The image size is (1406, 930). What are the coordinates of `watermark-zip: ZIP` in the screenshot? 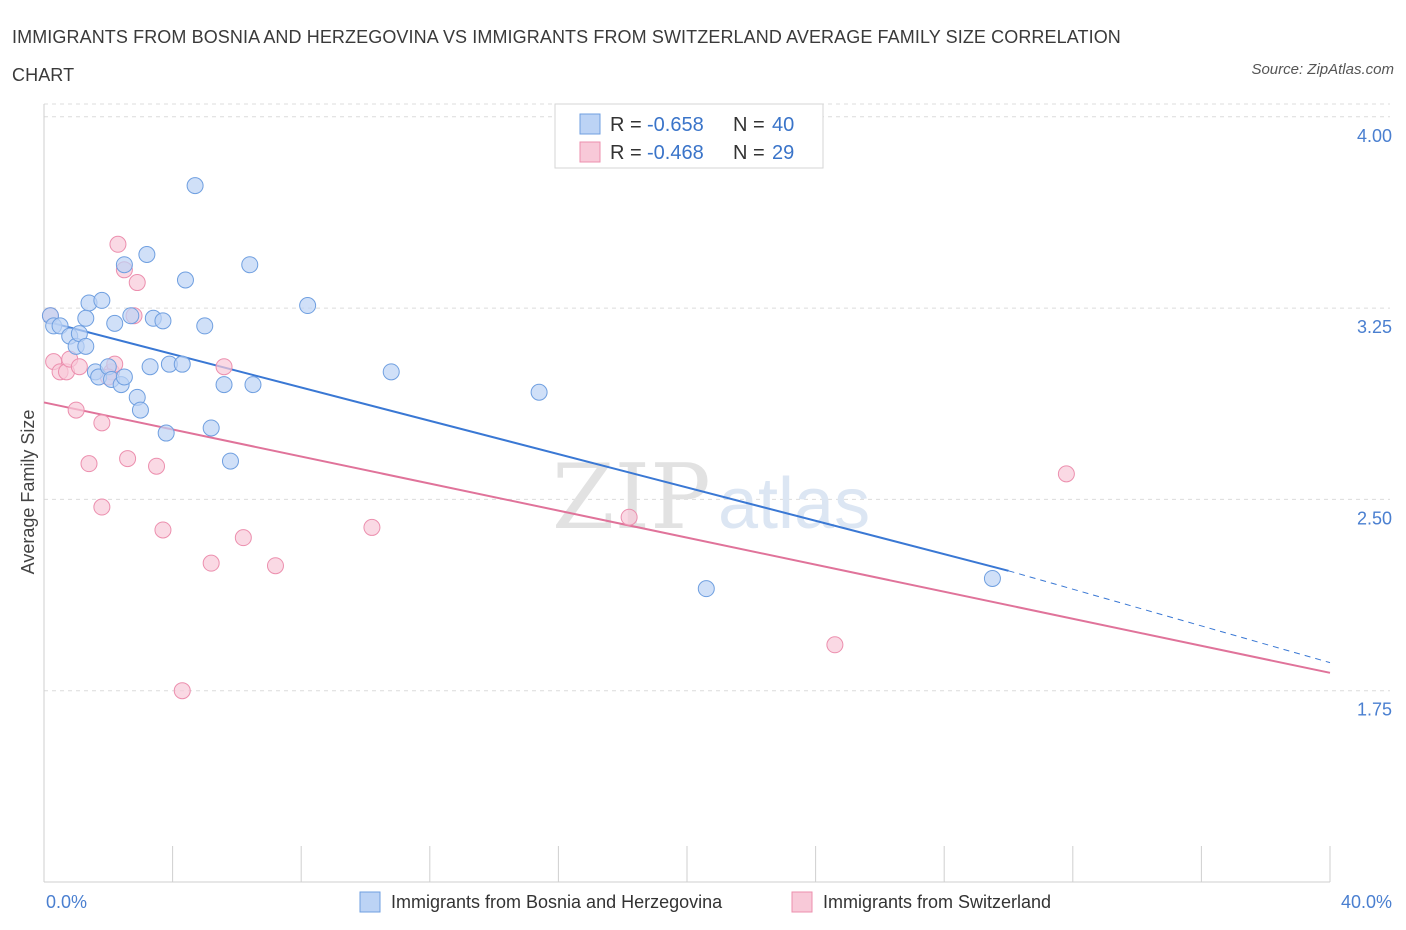 It's located at (631, 497).